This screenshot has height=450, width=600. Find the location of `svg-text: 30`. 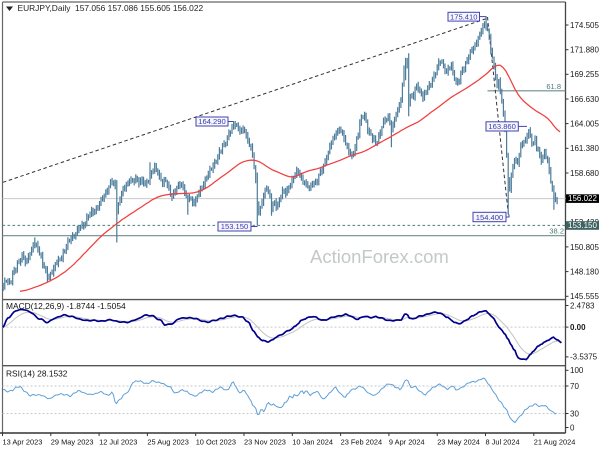

svg-text: 30 is located at coordinates (574, 413).